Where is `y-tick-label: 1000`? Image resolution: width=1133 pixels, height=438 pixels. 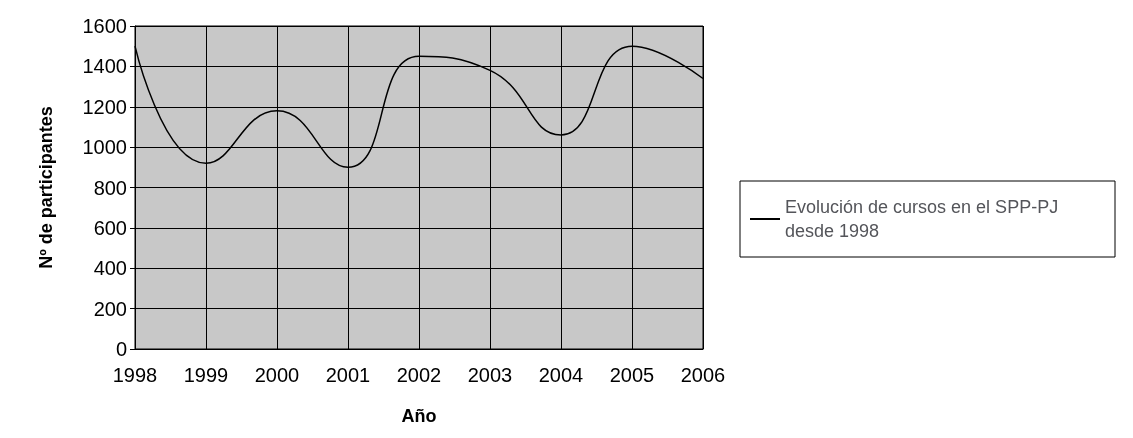 y-tick-label: 1000 is located at coordinates (104, 147).